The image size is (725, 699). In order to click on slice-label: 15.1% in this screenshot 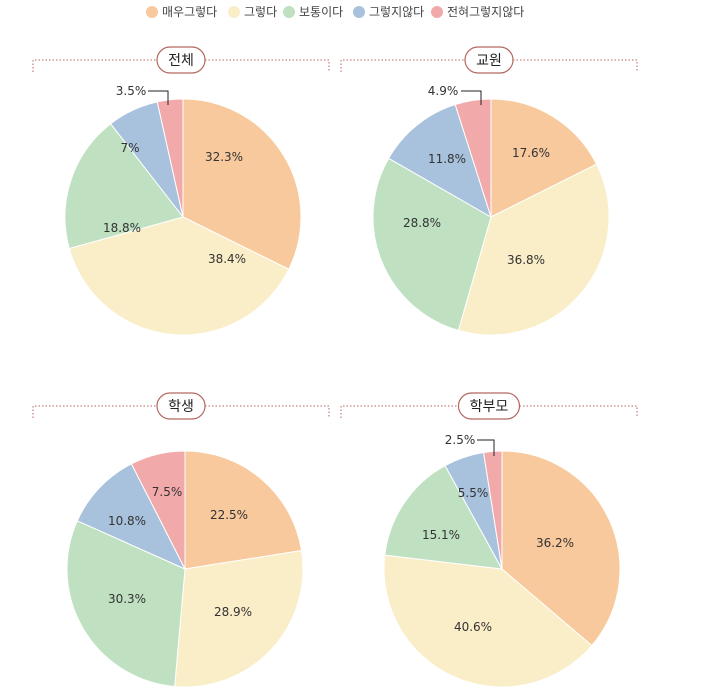, I will do `click(441, 535)`.